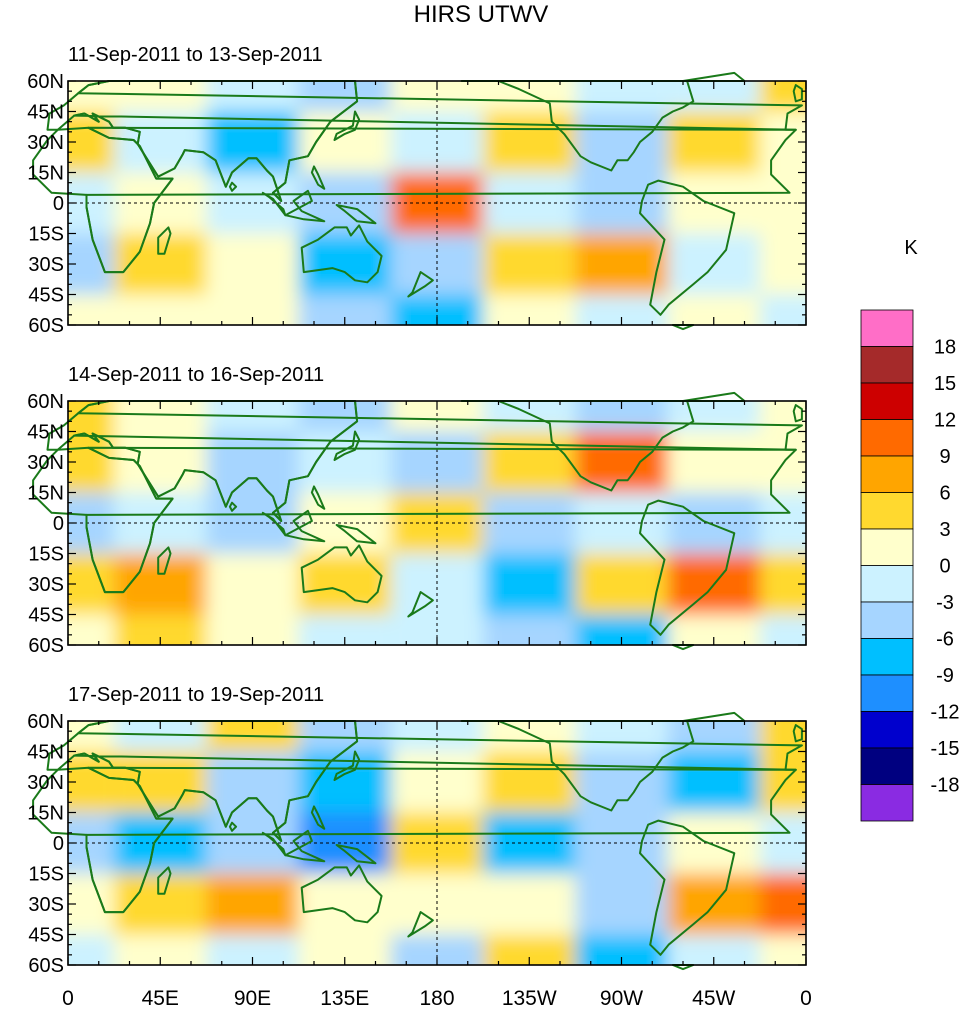 This screenshot has height=1018, width=963. I want to click on colorbar-level-label: 3, so click(944, 530).